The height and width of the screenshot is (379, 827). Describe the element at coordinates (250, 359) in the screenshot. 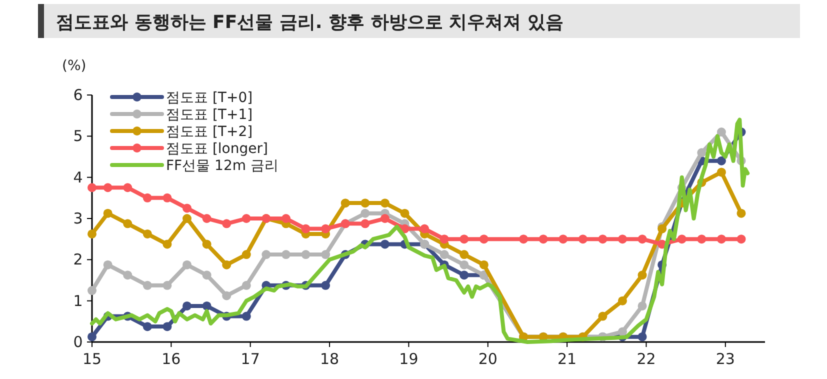

I see `x-tick-label: 17` at that location.